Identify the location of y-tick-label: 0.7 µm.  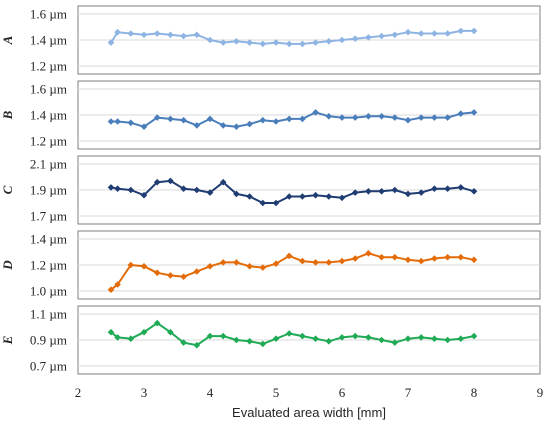
(48, 366).